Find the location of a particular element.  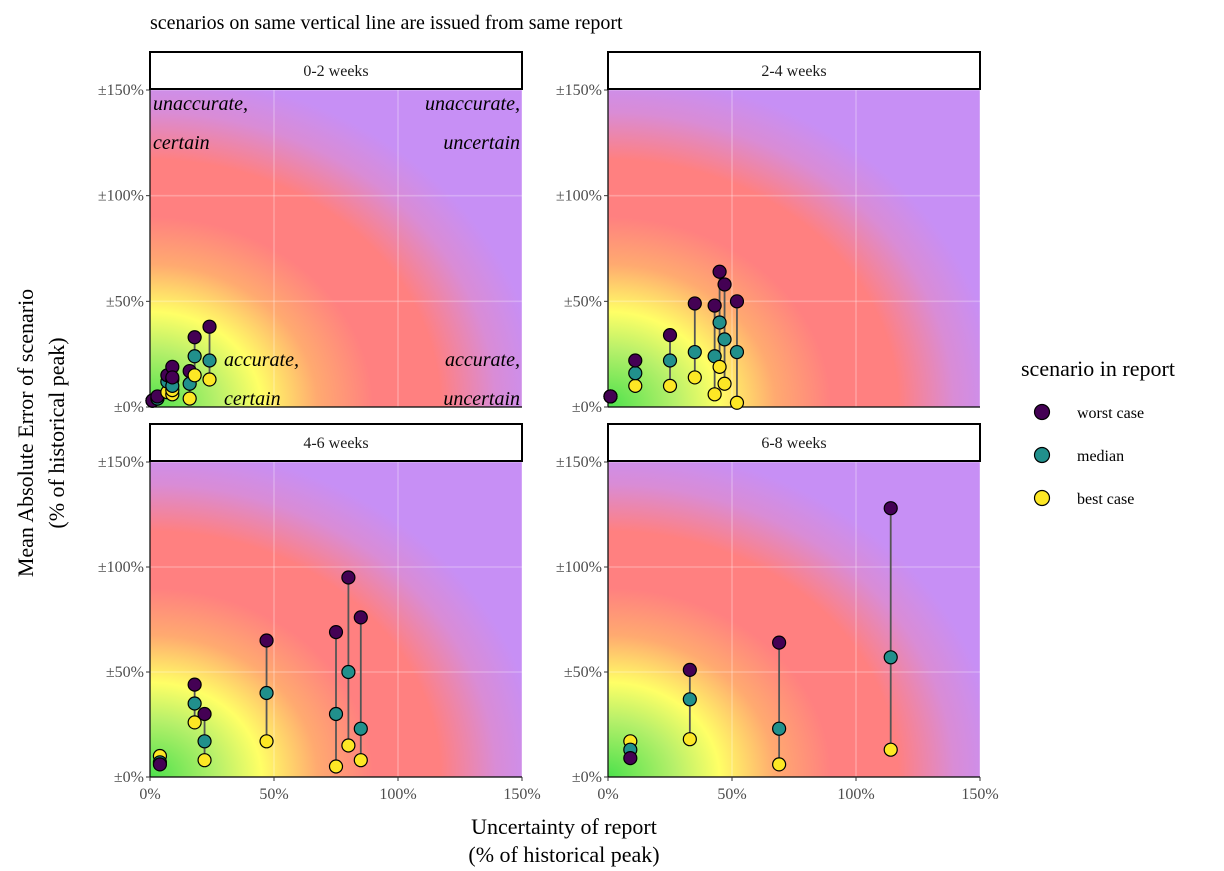

panel-strip-label: 4-6 weeks is located at coordinates (335, 443).